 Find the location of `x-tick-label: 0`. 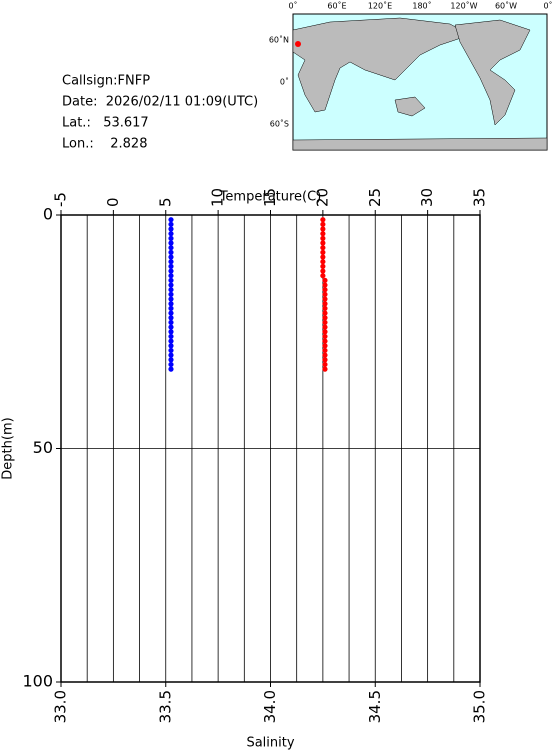

x-tick-label: 0 is located at coordinates (113, 202).